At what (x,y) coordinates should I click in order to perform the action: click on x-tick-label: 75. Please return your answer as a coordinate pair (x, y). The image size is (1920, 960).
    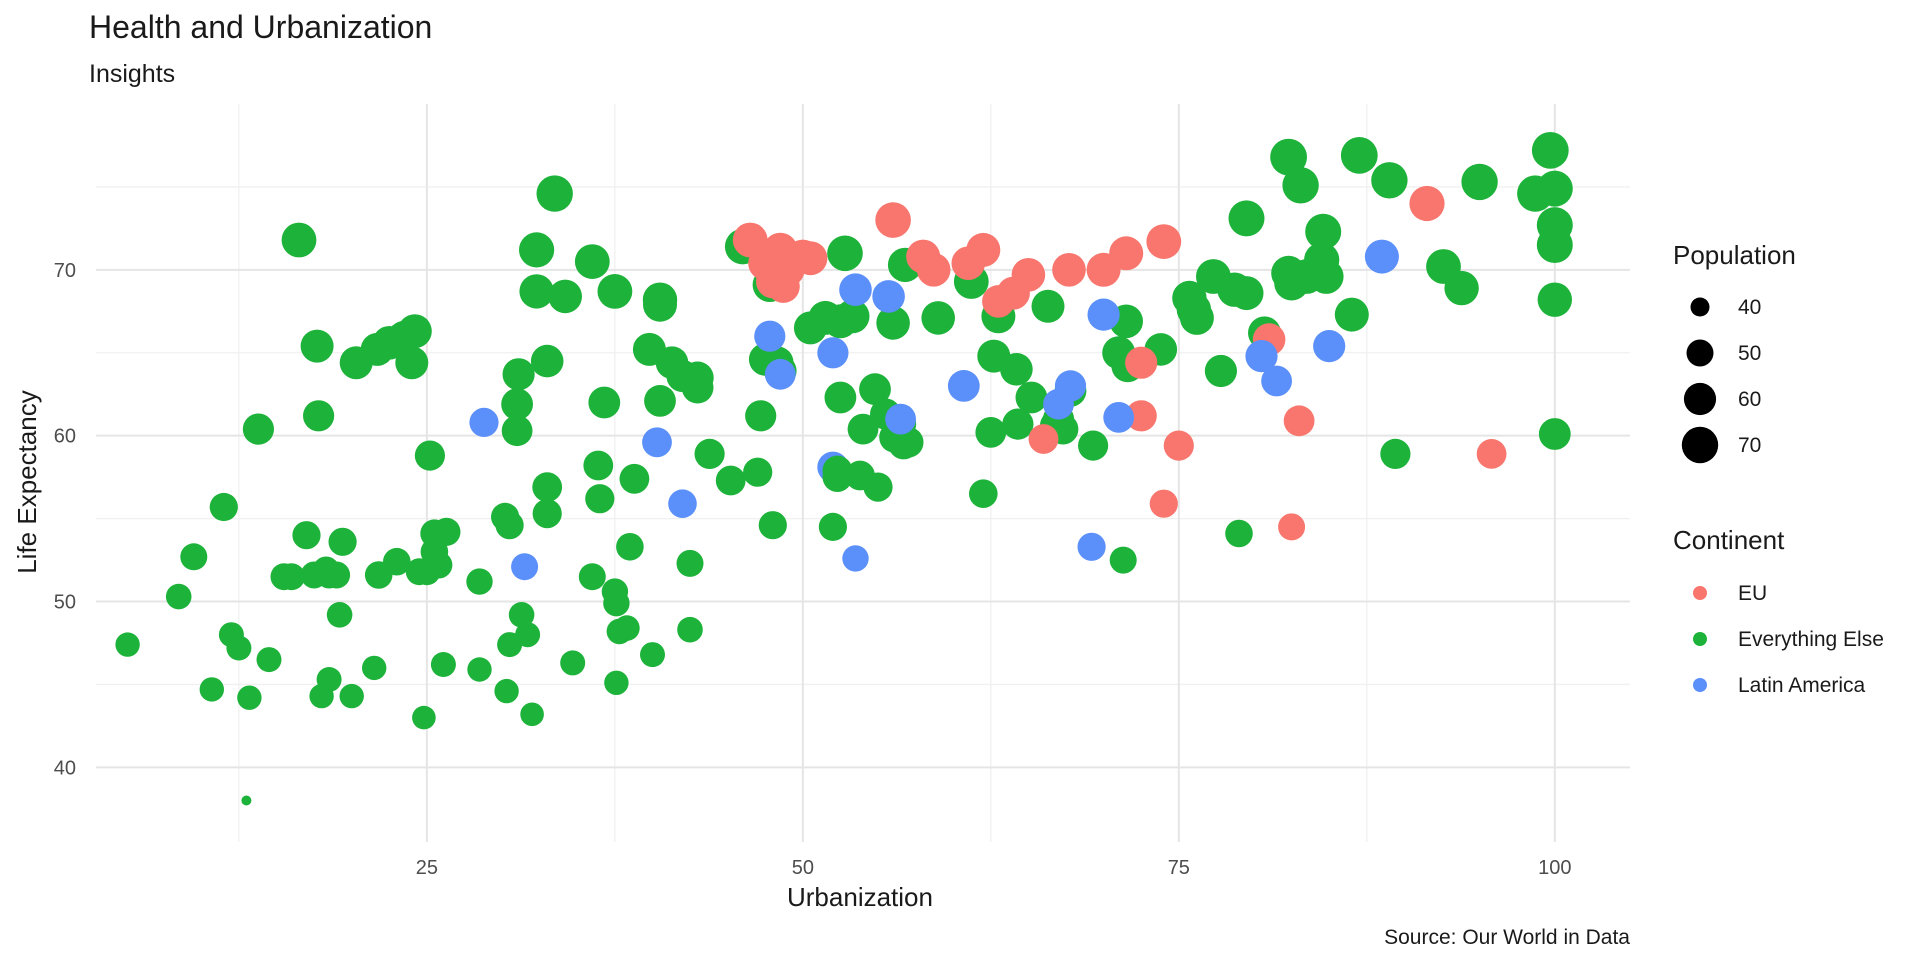
    Looking at the image, I should click on (1179, 868).